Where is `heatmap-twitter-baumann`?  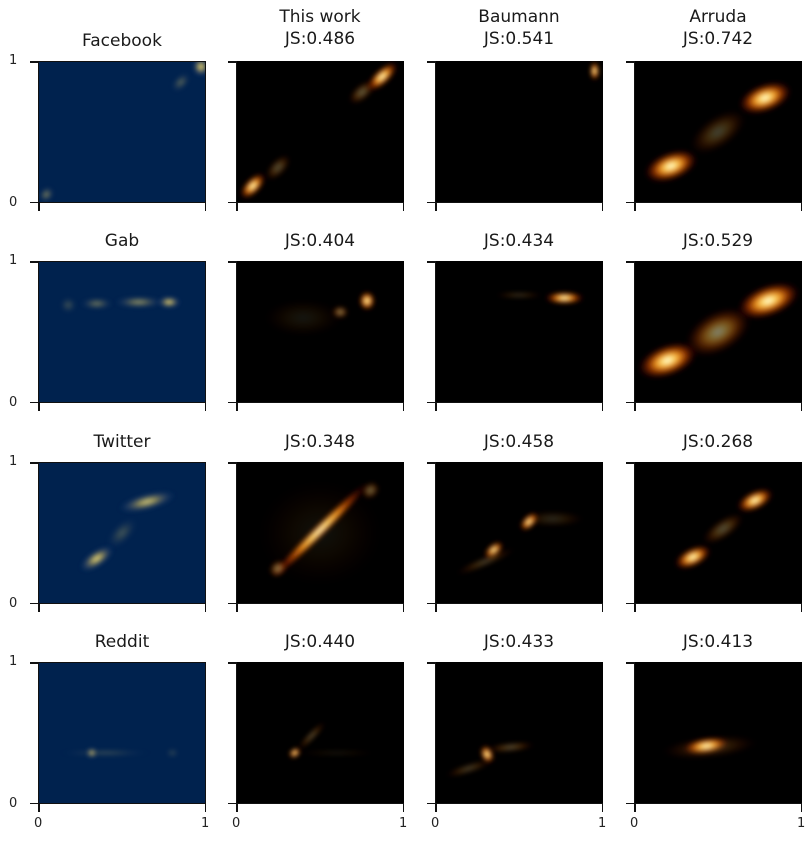
heatmap-twitter-baumann is located at coordinates (519, 533).